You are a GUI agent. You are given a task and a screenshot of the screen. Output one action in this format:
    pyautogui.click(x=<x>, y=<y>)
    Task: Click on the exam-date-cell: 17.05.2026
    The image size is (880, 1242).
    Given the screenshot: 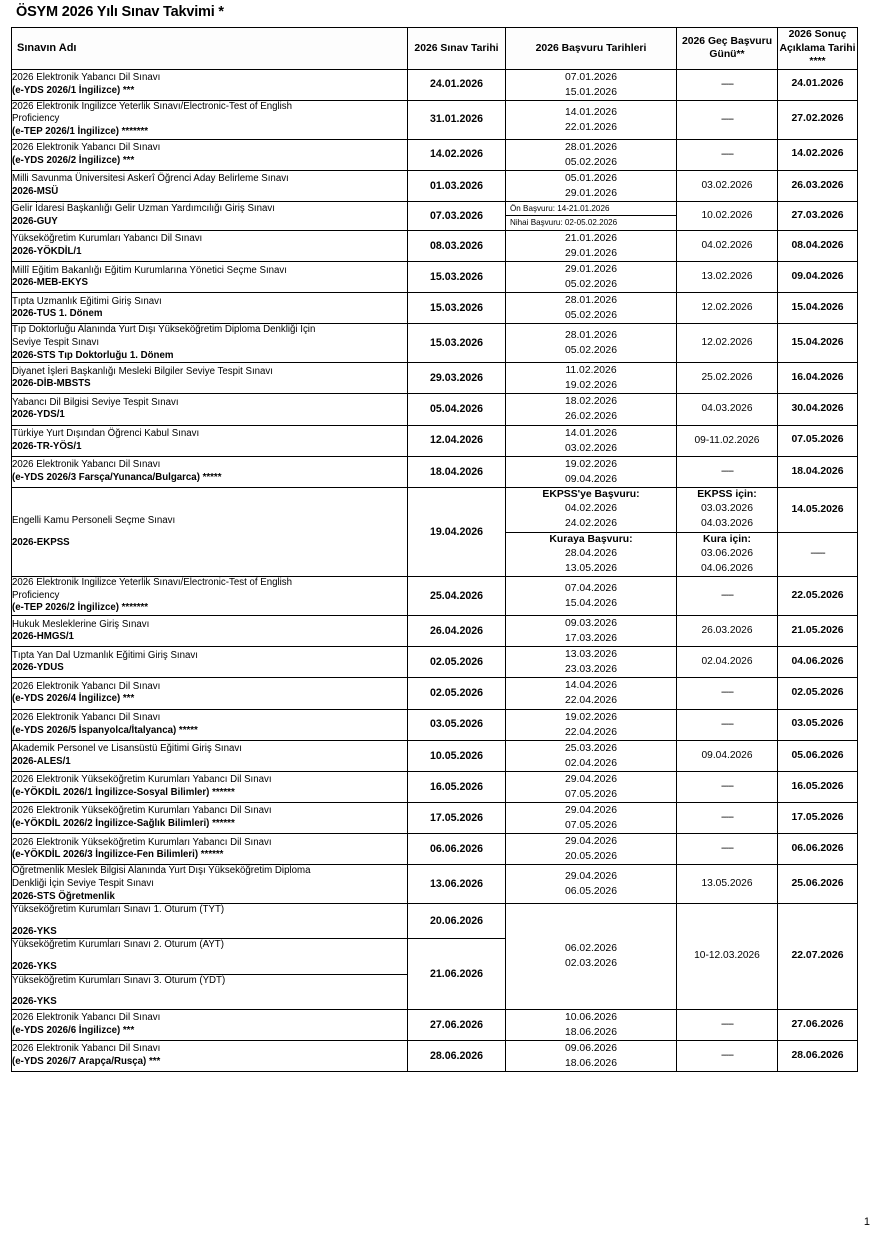 What is the action you would take?
    pyautogui.click(x=456, y=818)
    